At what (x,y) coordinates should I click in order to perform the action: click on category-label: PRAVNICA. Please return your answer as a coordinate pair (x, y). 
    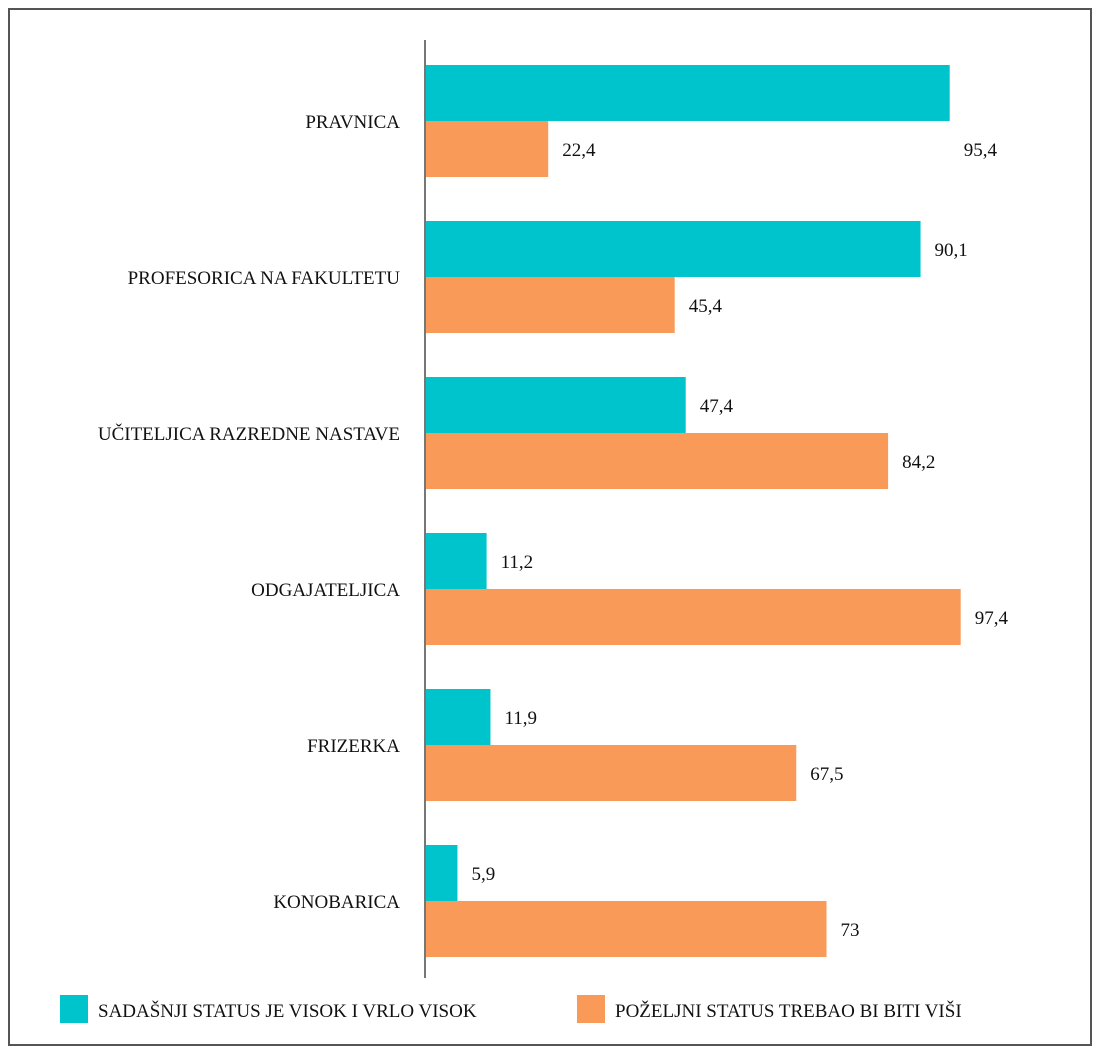
    Looking at the image, I should click on (352, 122).